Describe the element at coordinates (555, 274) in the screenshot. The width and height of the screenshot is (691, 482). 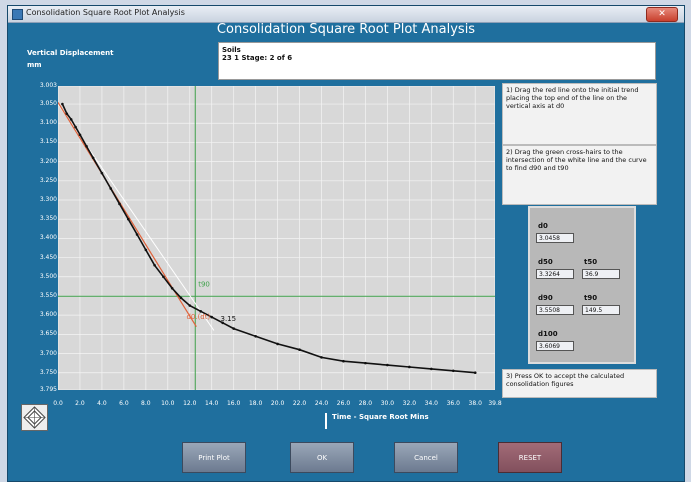
I see `d50-value: 3.3264` at that location.